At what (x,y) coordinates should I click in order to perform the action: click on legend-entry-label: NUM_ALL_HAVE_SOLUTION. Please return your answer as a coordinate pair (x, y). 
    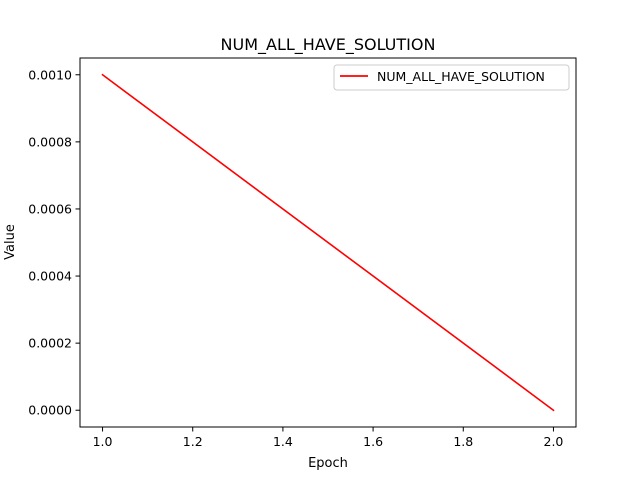
    Looking at the image, I should click on (461, 76).